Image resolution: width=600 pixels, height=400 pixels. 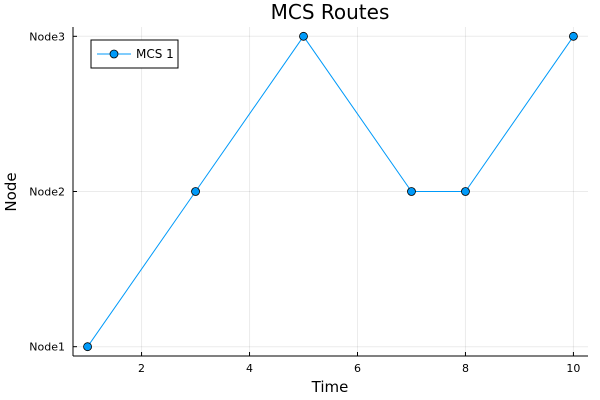 I want to click on chart-title: MCS Routes, so click(x=330, y=12).